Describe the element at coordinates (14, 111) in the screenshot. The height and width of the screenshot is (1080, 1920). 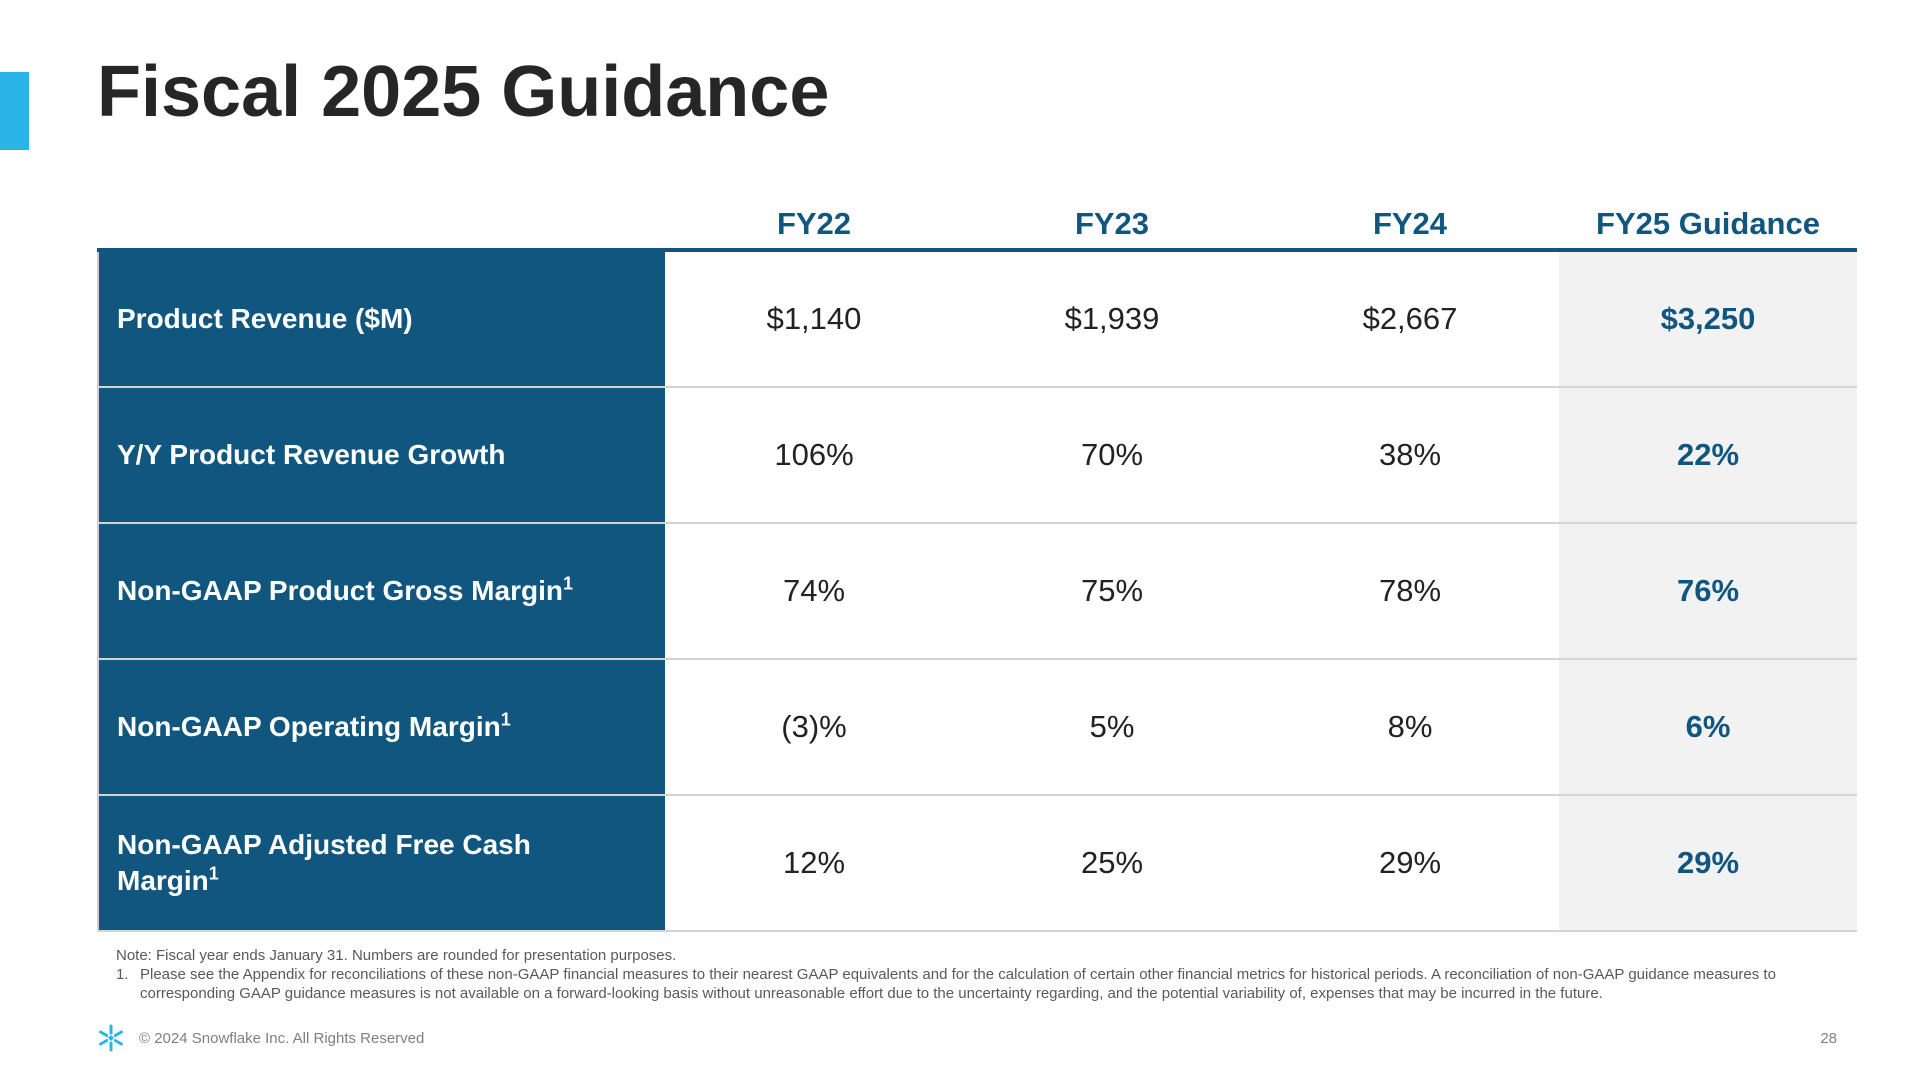
I see `accent-bar` at that location.